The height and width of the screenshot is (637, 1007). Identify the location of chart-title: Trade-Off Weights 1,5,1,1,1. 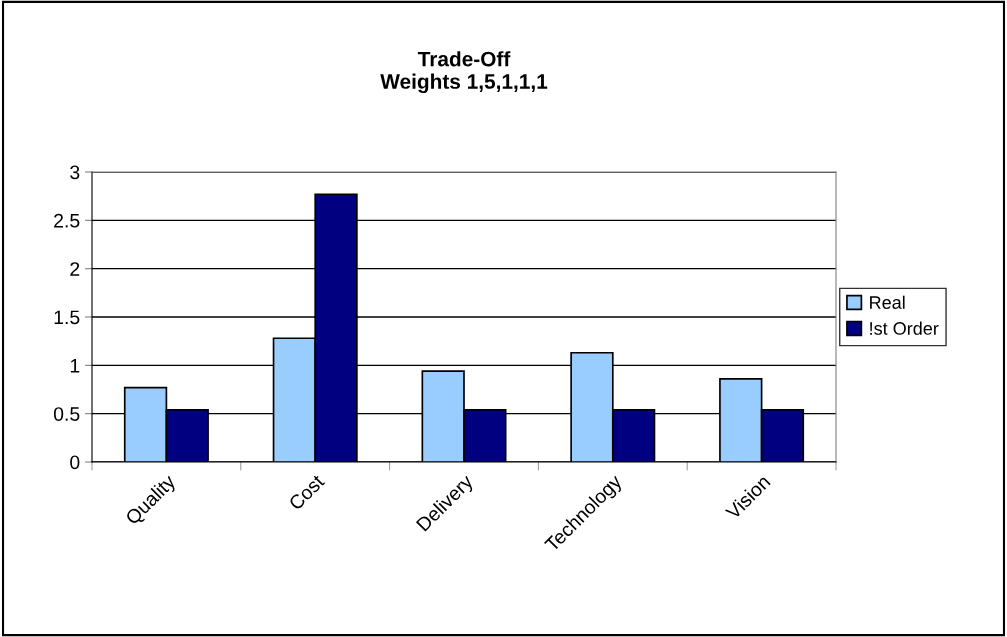
(464, 72).